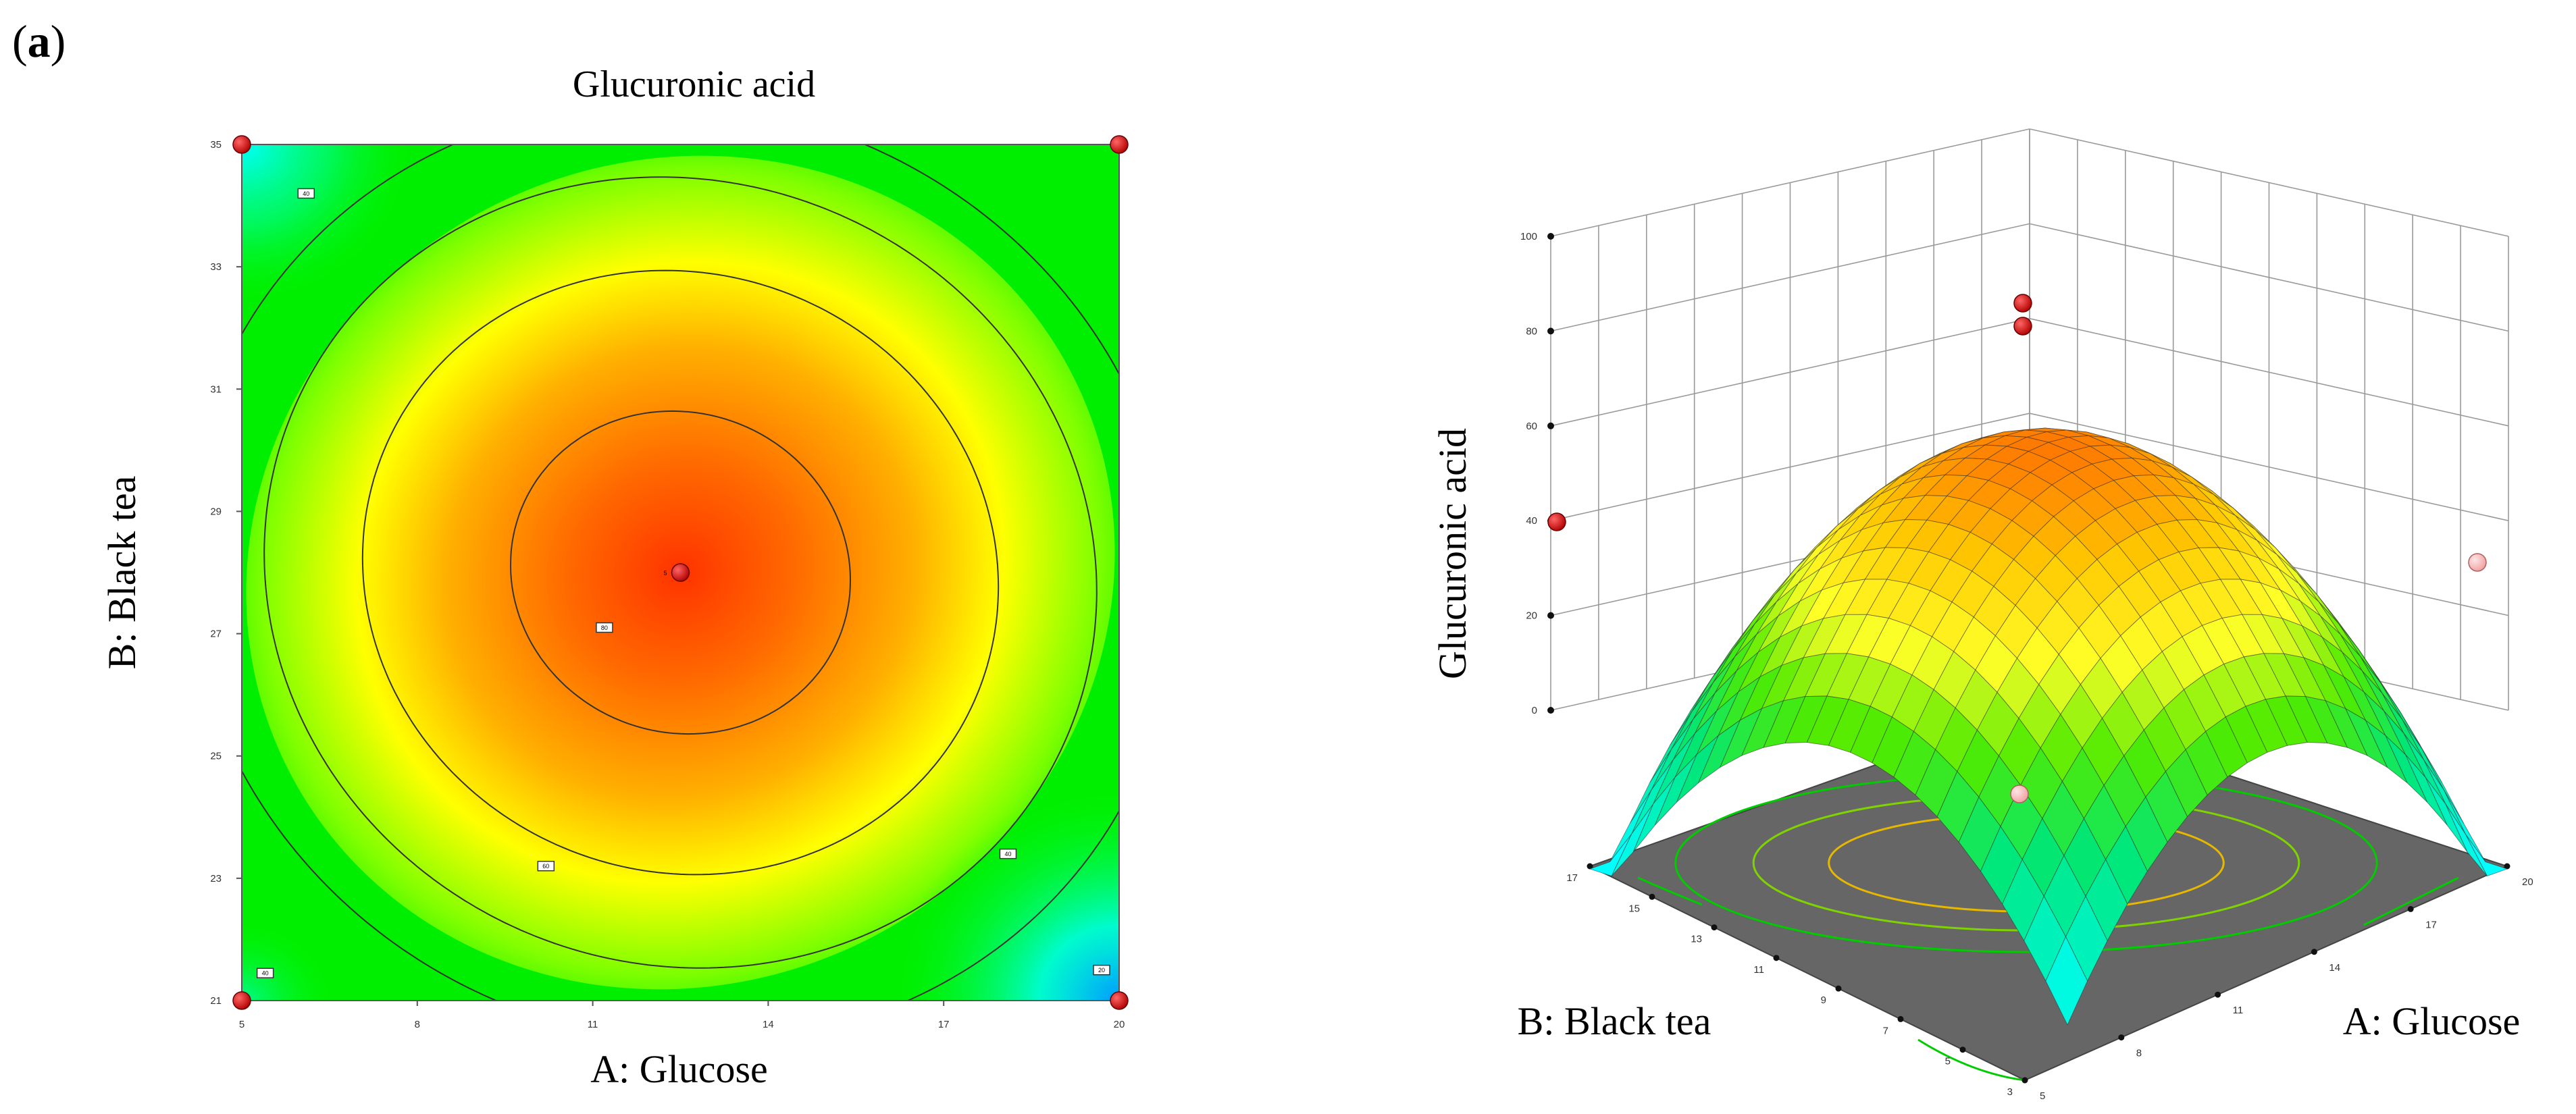 Image resolution: width=2576 pixels, height=1114 pixels. What do you see at coordinates (2238, 1010) in the screenshot?
I see `glucose-tick-label: 11` at bounding box center [2238, 1010].